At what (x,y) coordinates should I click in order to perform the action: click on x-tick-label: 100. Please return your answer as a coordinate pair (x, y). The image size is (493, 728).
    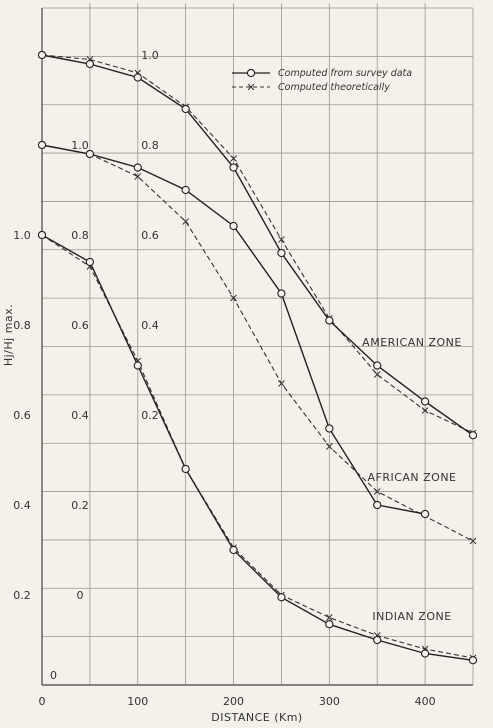
    Looking at the image, I should click on (137, 701).